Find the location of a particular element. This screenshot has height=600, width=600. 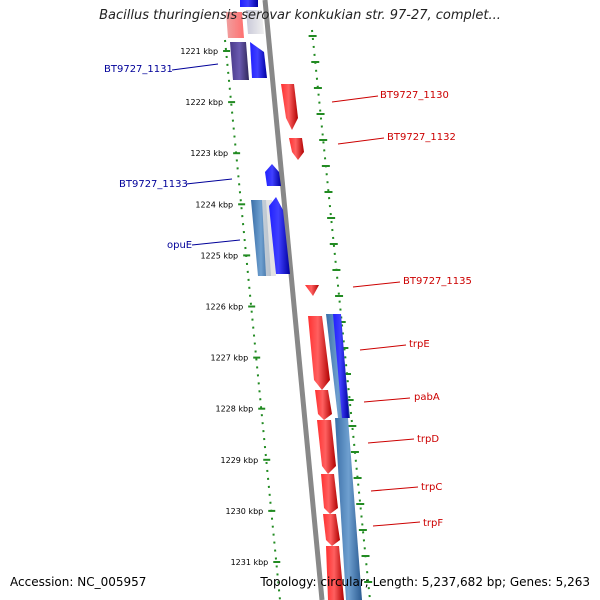

tick-label: 1224 kbp is located at coordinates (214, 204).